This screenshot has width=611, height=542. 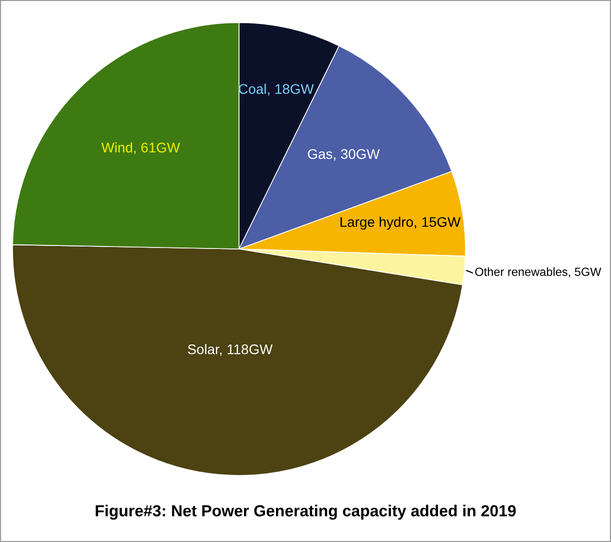 I want to click on slice-label: Large hydro, 15GW, so click(x=400, y=223).